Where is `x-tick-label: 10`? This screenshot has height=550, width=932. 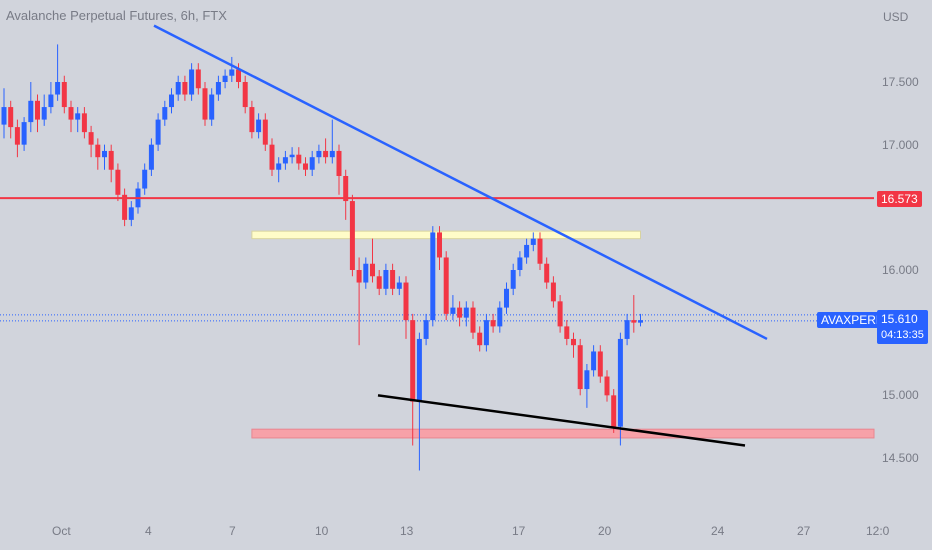
x-tick-label: 10 is located at coordinates (322, 531).